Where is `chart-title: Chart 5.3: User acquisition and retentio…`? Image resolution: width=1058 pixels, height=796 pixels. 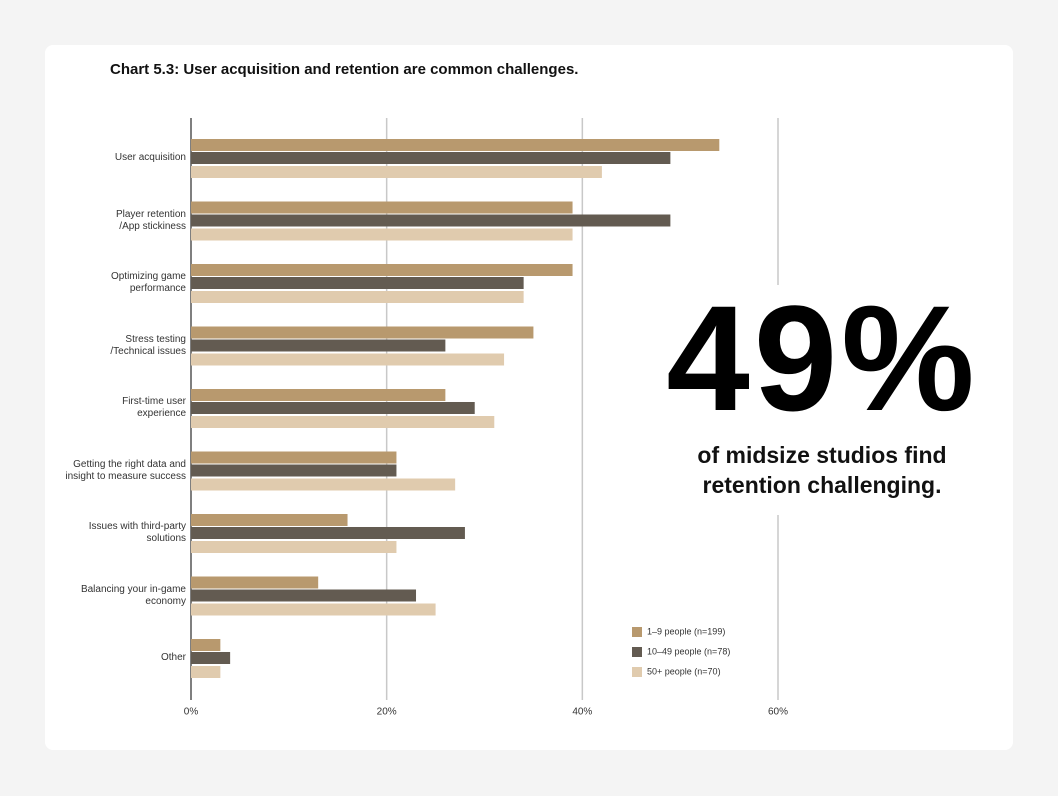 chart-title: Chart 5.3: User acquisition and retentio… is located at coordinates (344, 69).